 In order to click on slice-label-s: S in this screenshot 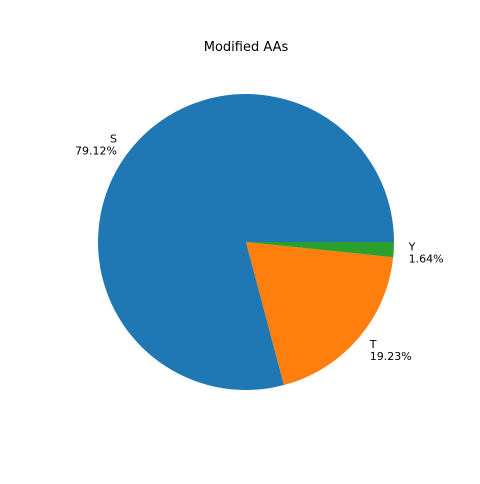, I will do `click(113, 139)`.